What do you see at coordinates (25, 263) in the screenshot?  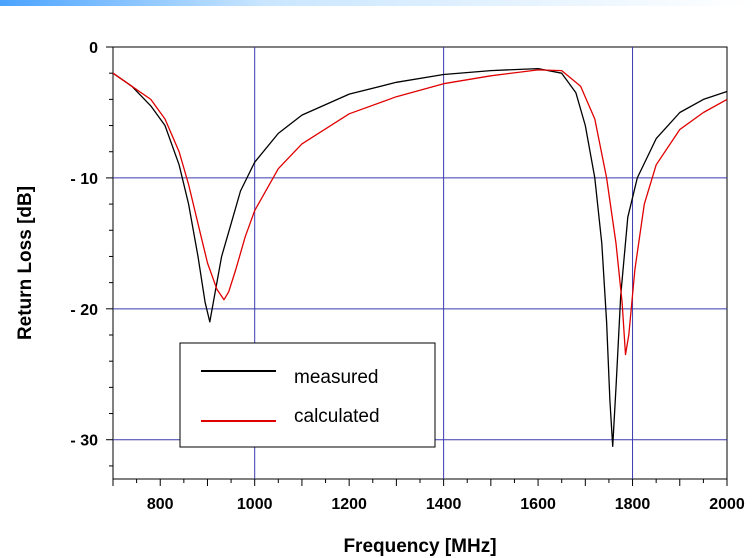 I see `y-axis-title: Return Loss [dB]` at bounding box center [25, 263].